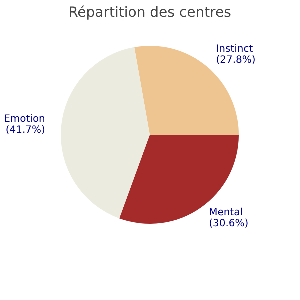 The height and width of the screenshot is (300, 300). Describe the element at coordinates (229, 224) in the screenshot. I see `data-label: (30.6%)` at that location.